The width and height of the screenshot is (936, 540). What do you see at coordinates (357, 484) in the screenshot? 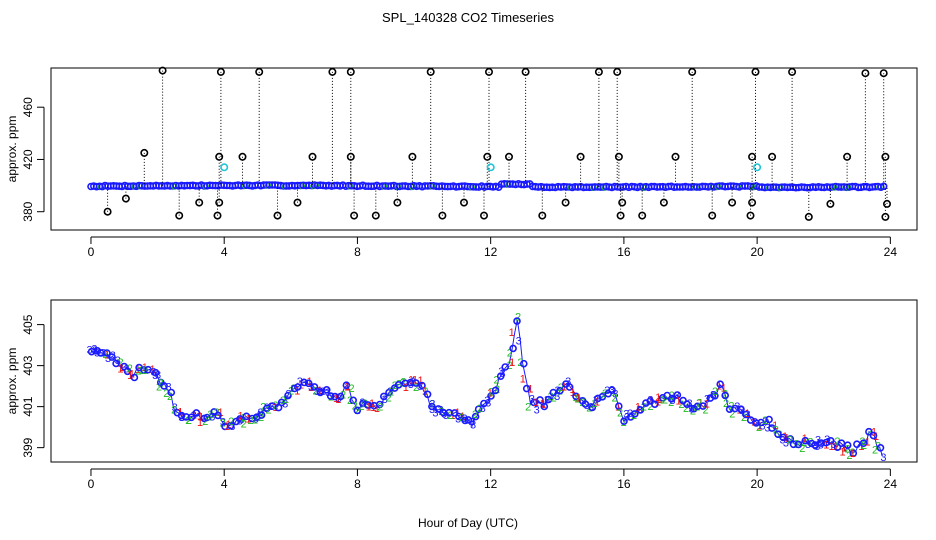
I see `bottom-x-tick-label: 8` at bounding box center [357, 484].